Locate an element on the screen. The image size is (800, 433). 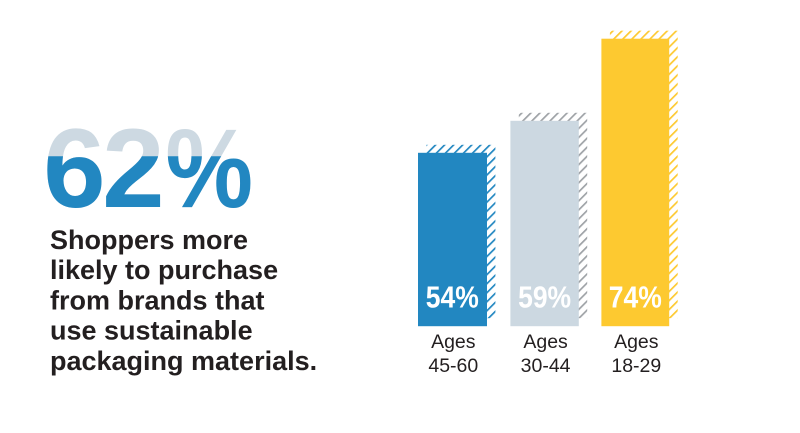
svg-text: from brands that is located at coordinates (157, 300).